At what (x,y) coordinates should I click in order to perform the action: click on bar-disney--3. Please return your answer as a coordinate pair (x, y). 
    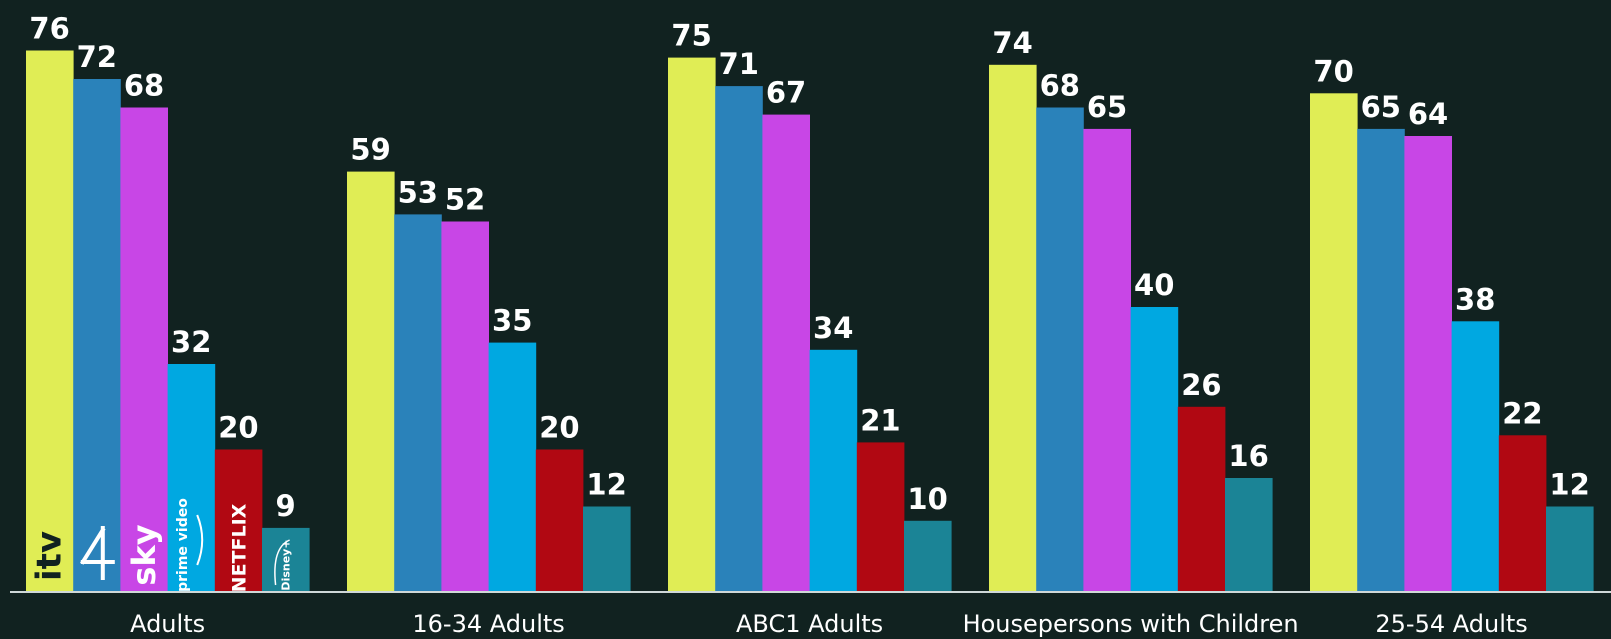
    Looking at the image, I should click on (1249, 535).